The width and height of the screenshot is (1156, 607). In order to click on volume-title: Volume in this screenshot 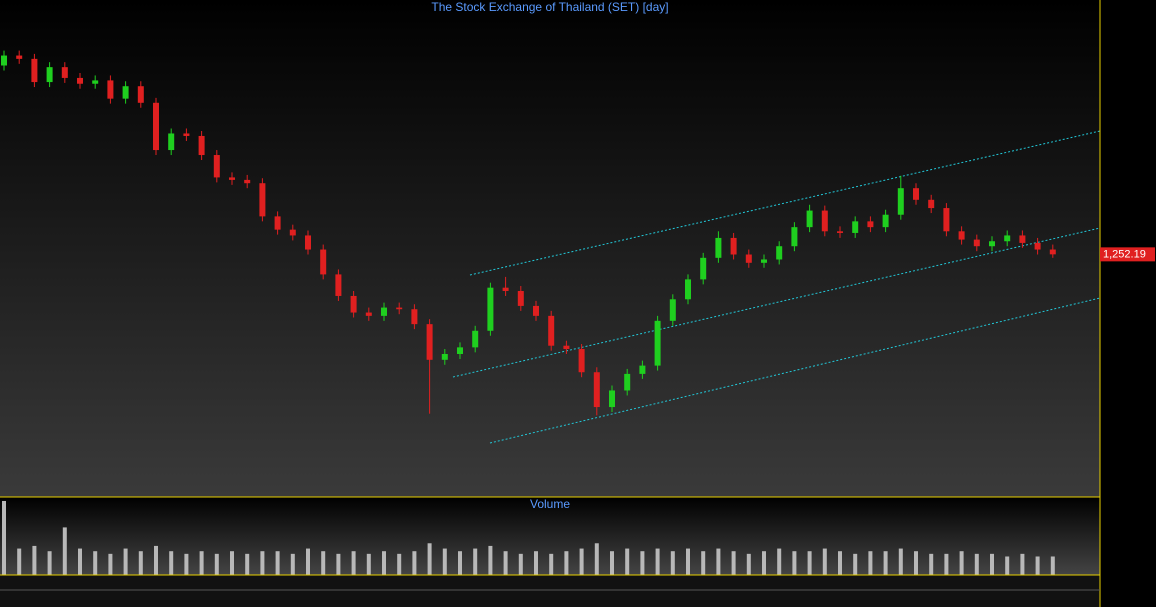, I will do `click(550, 504)`.